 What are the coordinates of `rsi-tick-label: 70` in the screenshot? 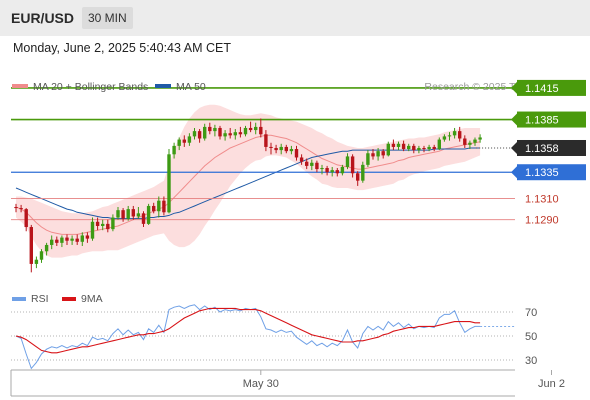 It's located at (531, 313).